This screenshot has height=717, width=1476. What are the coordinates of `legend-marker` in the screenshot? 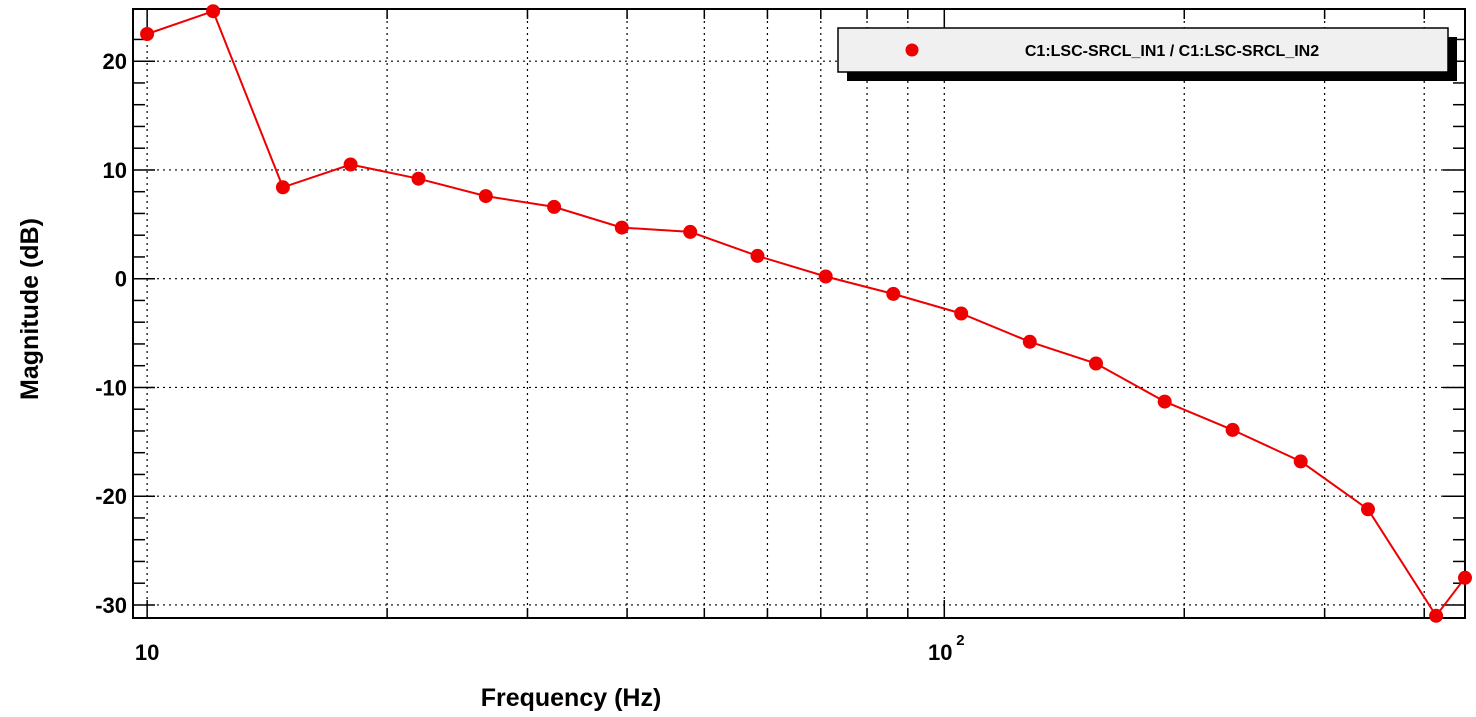 It's located at (912, 50).